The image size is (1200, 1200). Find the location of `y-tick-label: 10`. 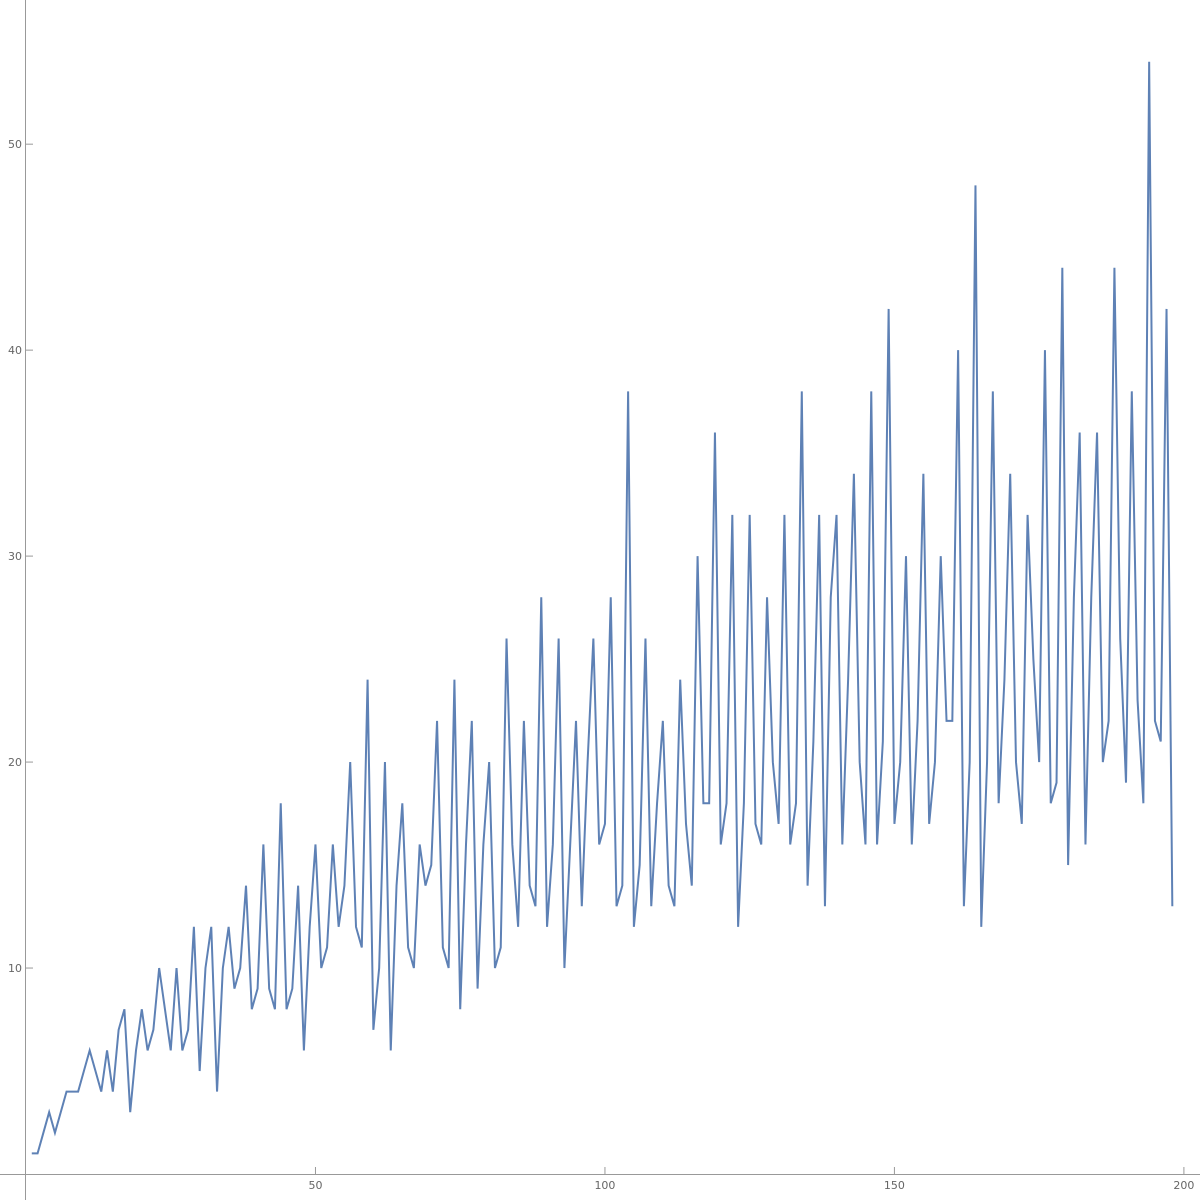

y-tick-label: 10 is located at coordinates (15, 968).